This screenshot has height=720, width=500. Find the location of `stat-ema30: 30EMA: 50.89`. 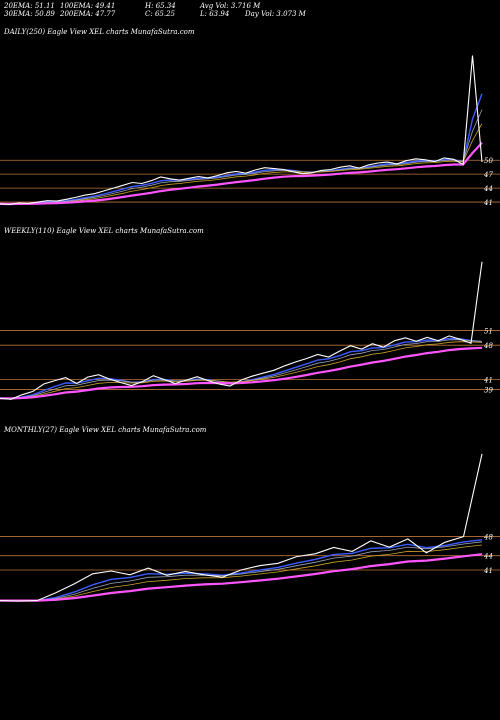

stat-ema30: 30EMA: 50.89 is located at coordinates (29, 14).